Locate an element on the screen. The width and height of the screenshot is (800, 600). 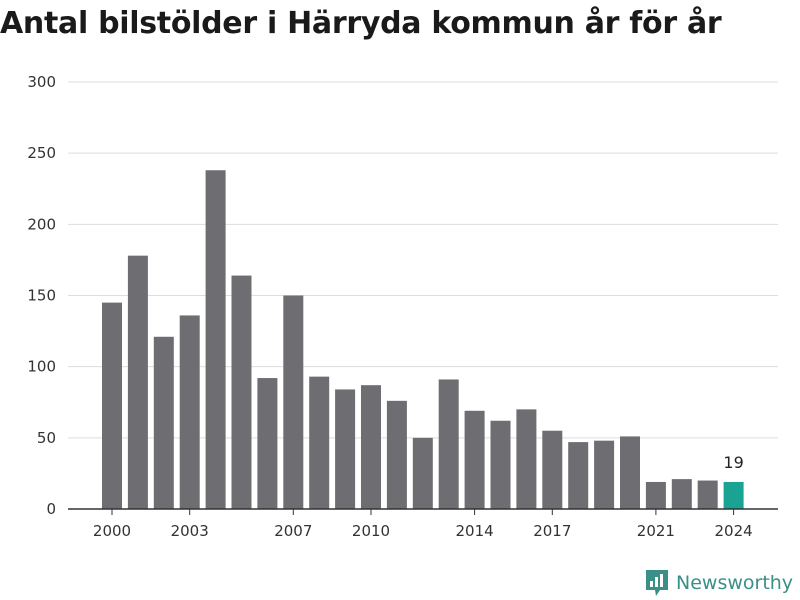
y-tick-label: 100 is located at coordinates (41, 367).